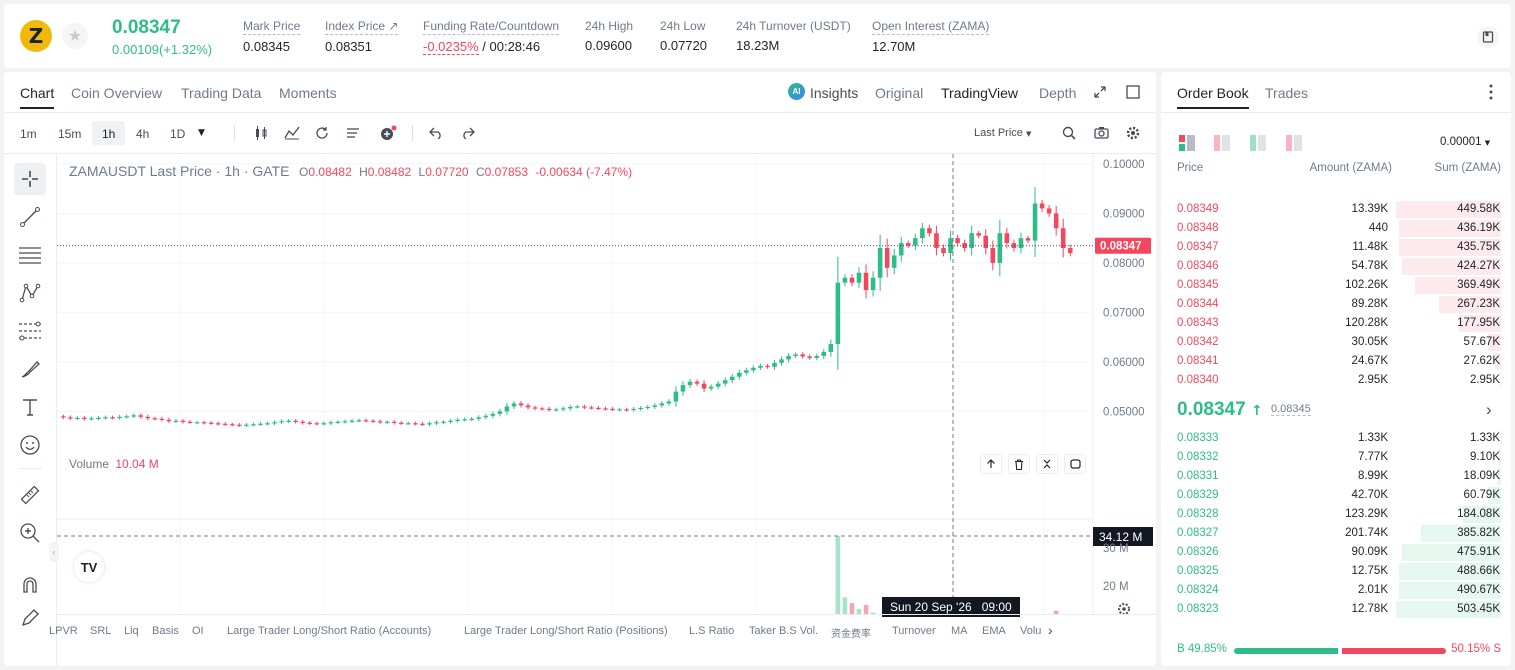 This screenshot has width=1515, height=670. What do you see at coordinates (1003, 133) in the screenshot?
I see `price-type-select: Last Price ▼` at bounding box center [1003, 133].